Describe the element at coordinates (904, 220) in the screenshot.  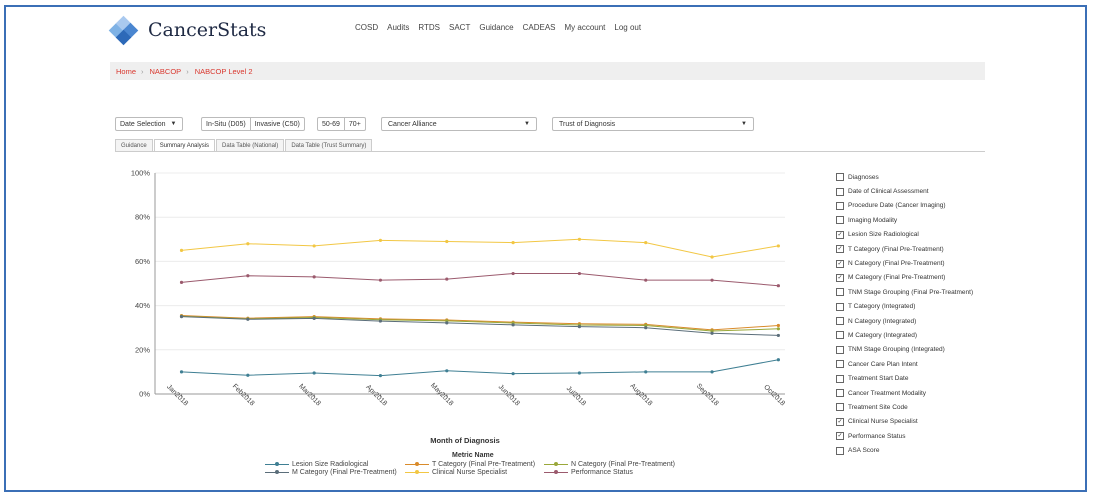
I see `metric-option: Imaging Modality` at that location.